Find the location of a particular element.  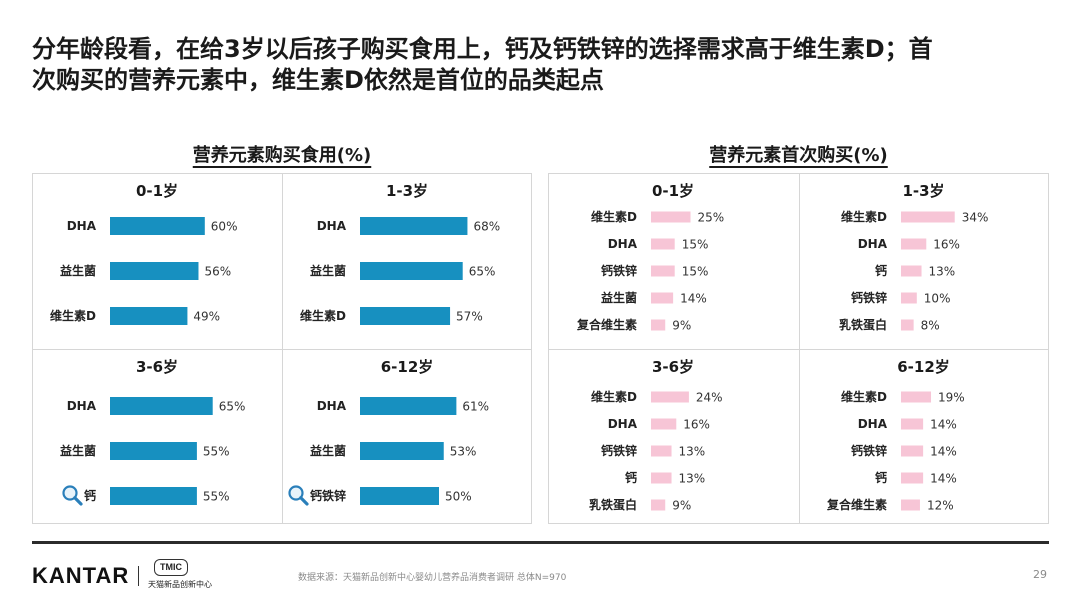

slide-title-line-2: 次购买的营养元素中，维生素D依然是首位的品类起点 is located at coordinates (318, 80).